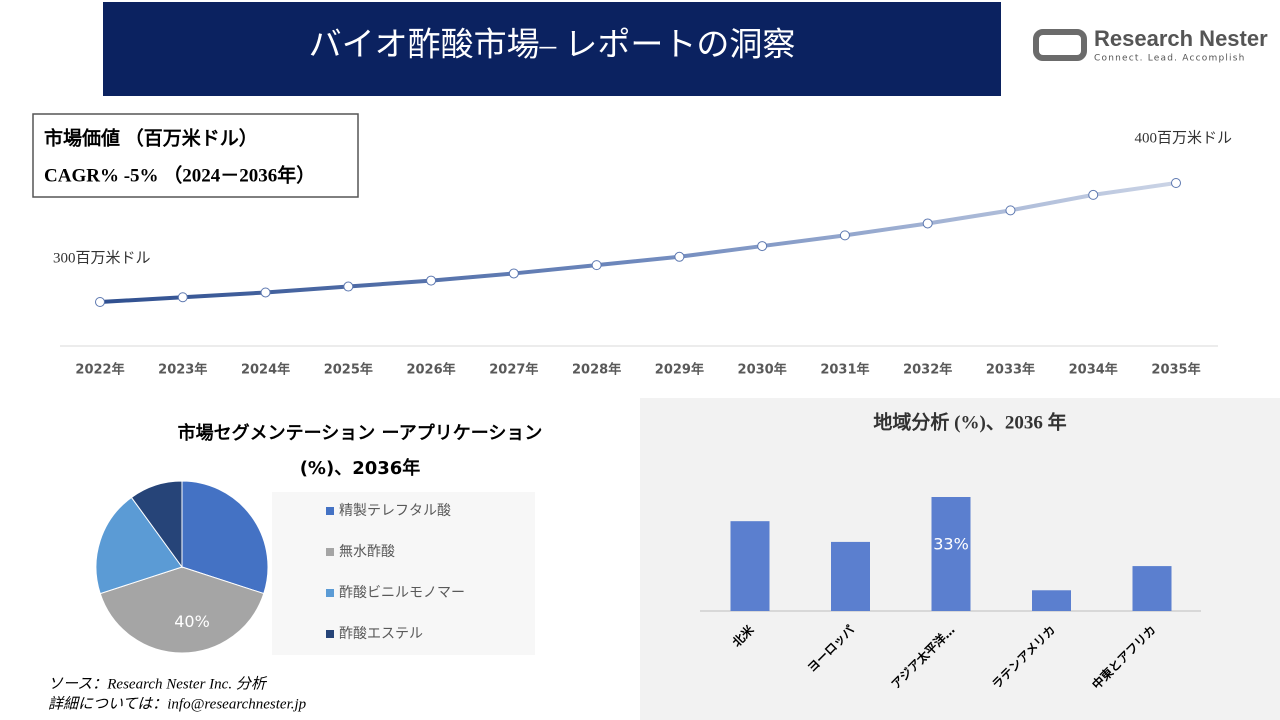 This screenshot has height=720, width=1280. Describe the element at coordinates (430, 370) in the screenshot. I see `x-tick-label: 2026年` at that location.